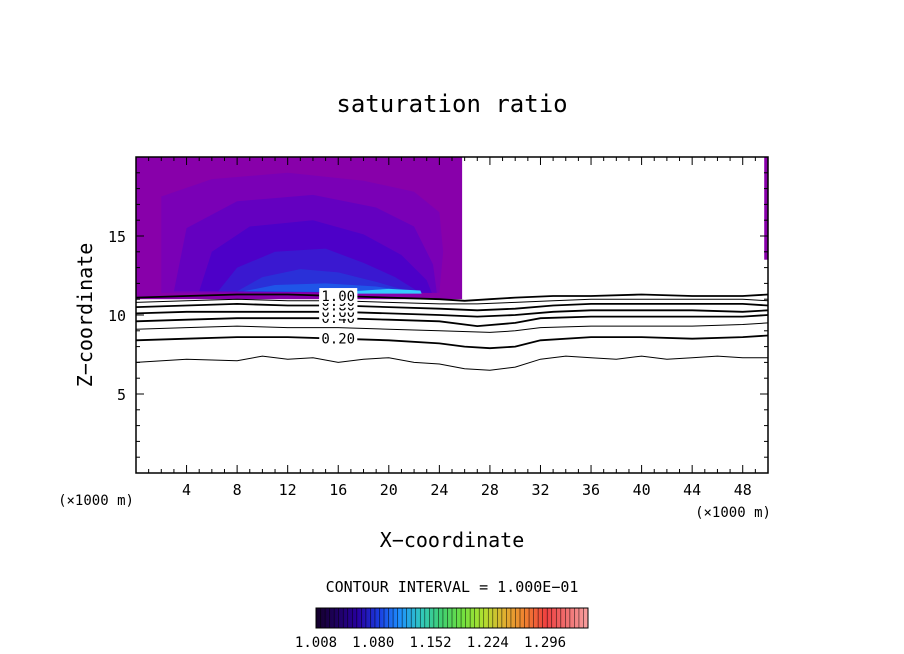  I want to click on contour-line-0.4, so click(452, 321).